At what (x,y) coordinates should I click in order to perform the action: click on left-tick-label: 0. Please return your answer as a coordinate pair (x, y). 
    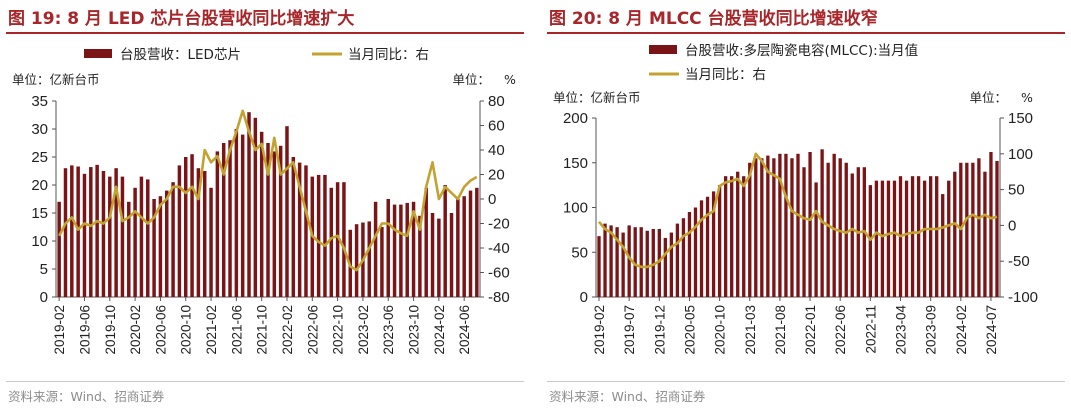
    Looking at the image, I should click on (584, 297).